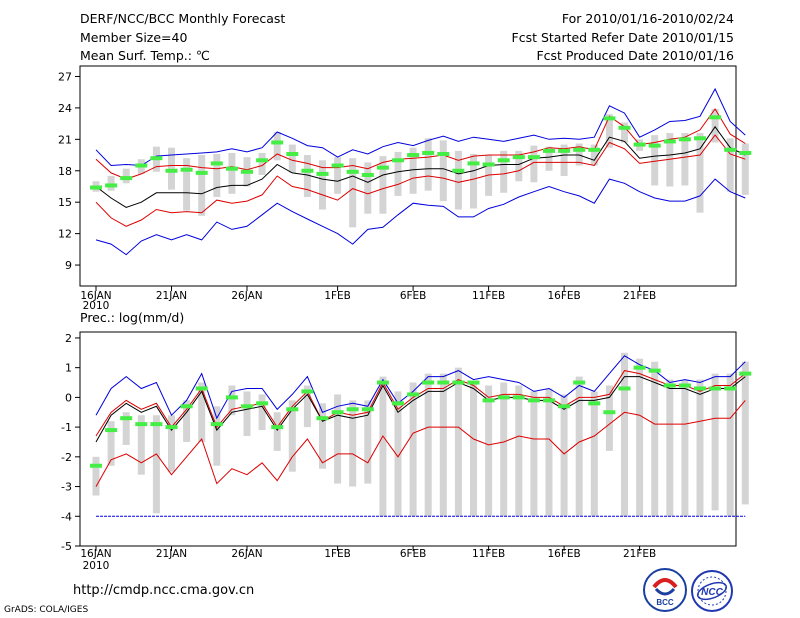 The height and width of the screenshot is (618, 800). I want to click on forecast-started-date: Fcst Started Refer Date 2010/01/15, so click(623, 37).